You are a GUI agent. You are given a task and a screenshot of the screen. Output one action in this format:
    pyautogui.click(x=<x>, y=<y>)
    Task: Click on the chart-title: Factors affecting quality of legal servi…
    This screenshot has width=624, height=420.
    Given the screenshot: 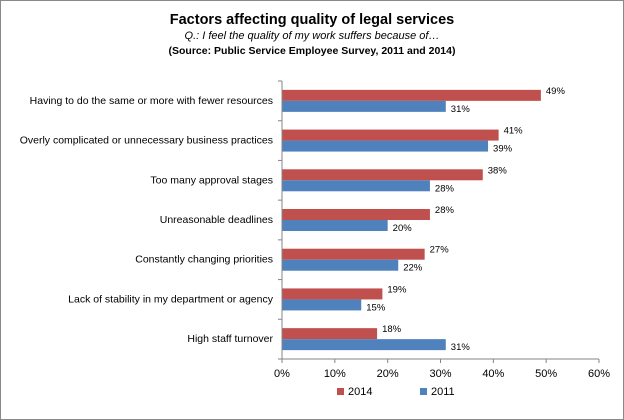 What is the action you would take?
    pyautogui.click(x=312, y=20)
    